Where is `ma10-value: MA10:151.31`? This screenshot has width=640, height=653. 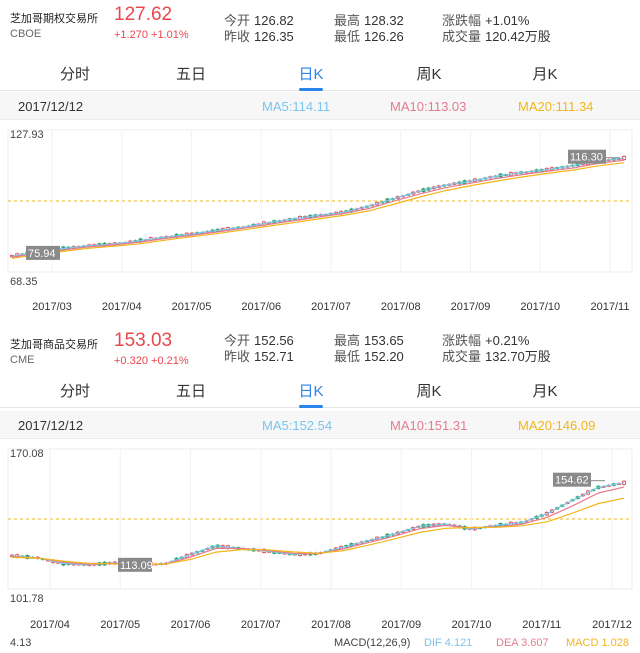 ma10-value: MA10:151.31 is located at coordinates (429, 425).